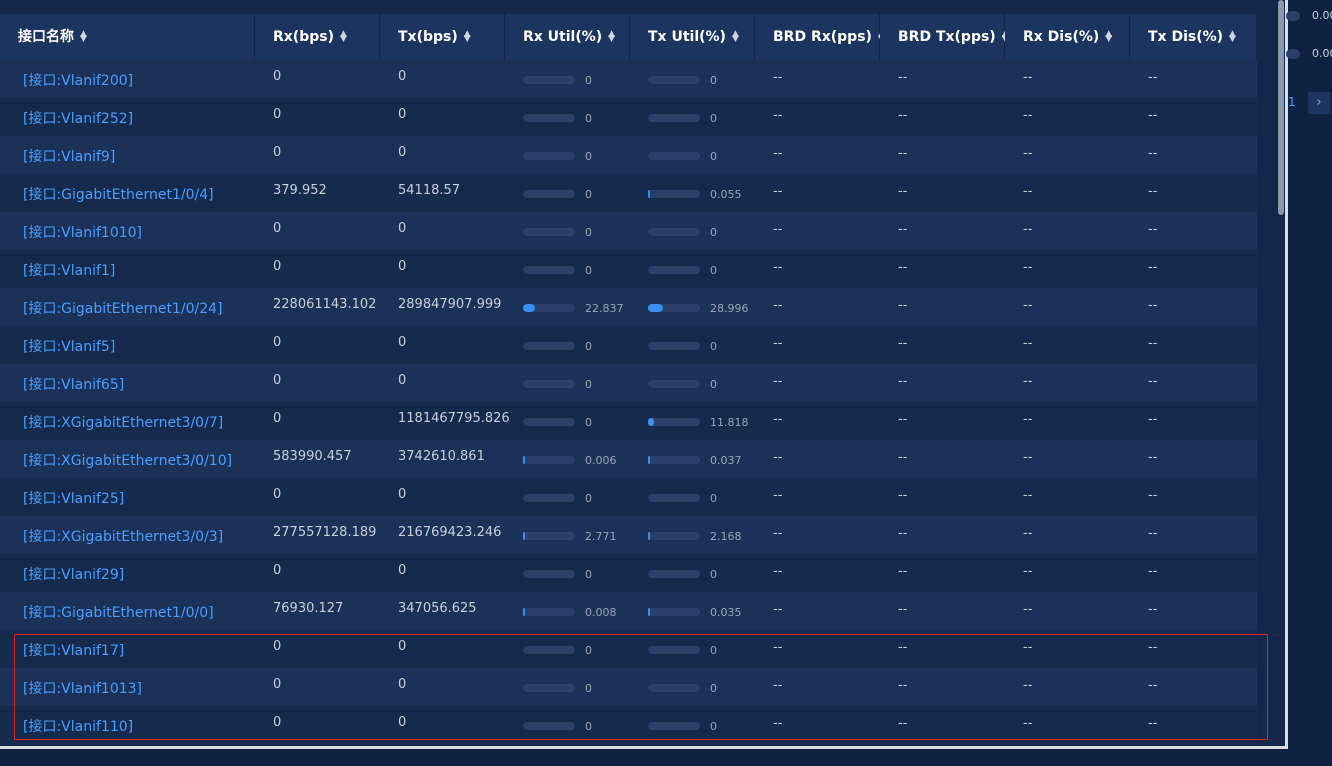 The width and height of the screenshot is (1332, 766). What do you see at coordinates (563, 37) in the screenshot?
I see `header-text: Rx Util(%)` at bounding box center [563, 37].